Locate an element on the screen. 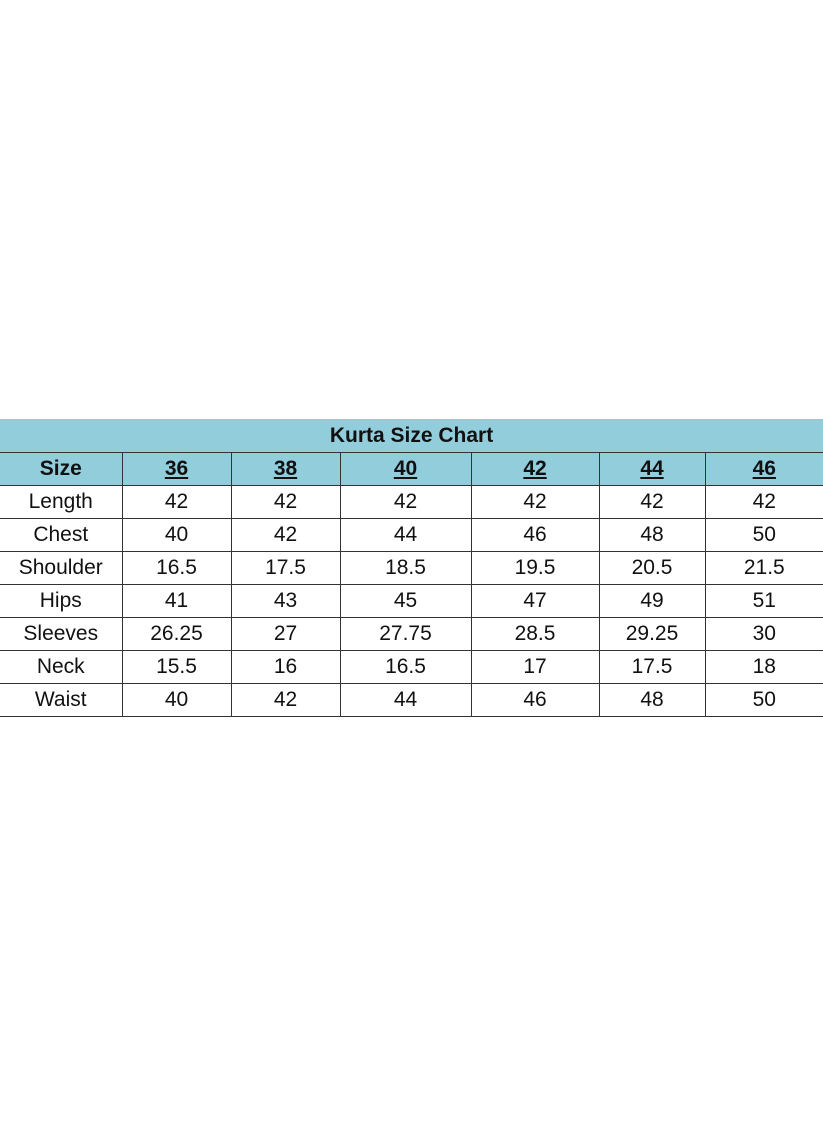 The height and width of the screenshot is (1132, 823). measurement-cell: 27 is located at coordinates (285, 634).